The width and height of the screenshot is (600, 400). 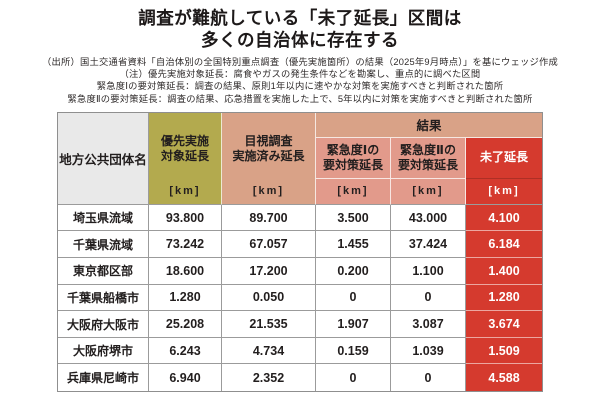 I want to click on unfinished-value-cell: 1.509, so click(x=504, y=351).